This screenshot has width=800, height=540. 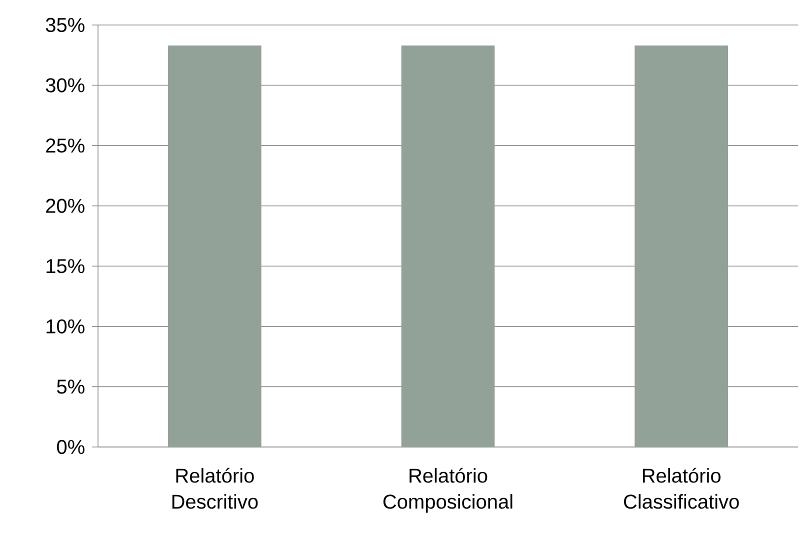 I want to click on x-tick-label: Relatório Descritivo, so click(x=215, y=488).